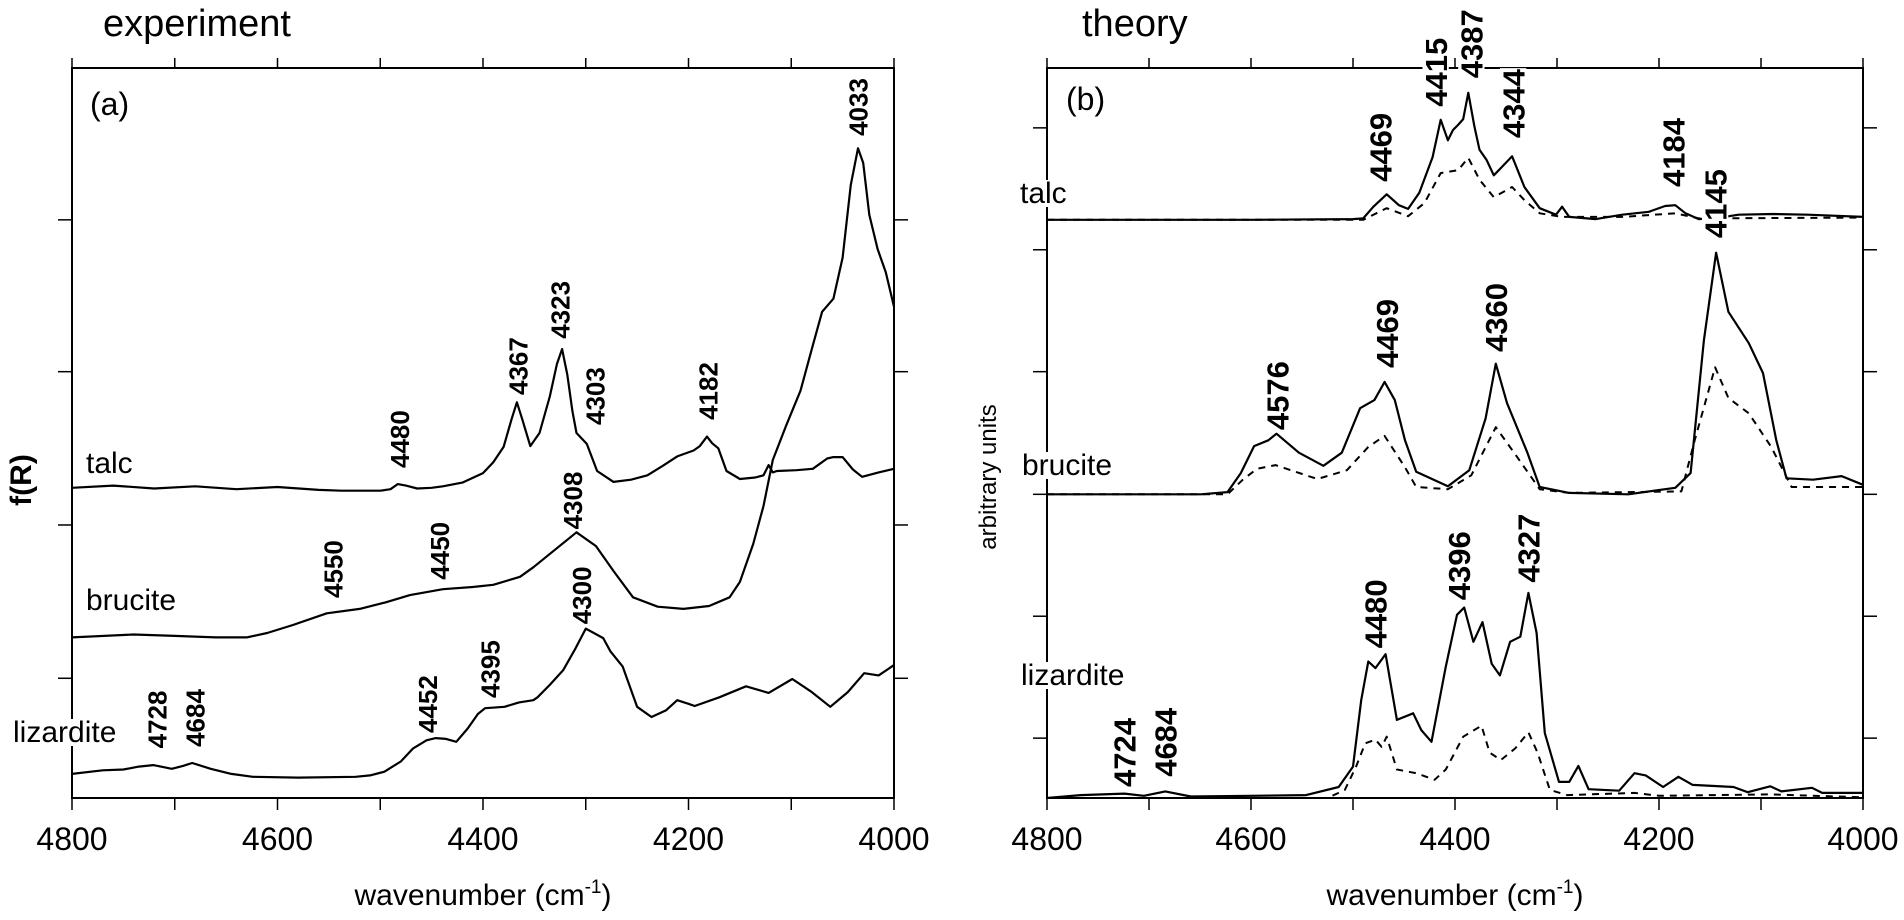 The height and width of the screenshot is (920, 1904). I want to click on peak-annotation: 4480, so click(1376, 614).